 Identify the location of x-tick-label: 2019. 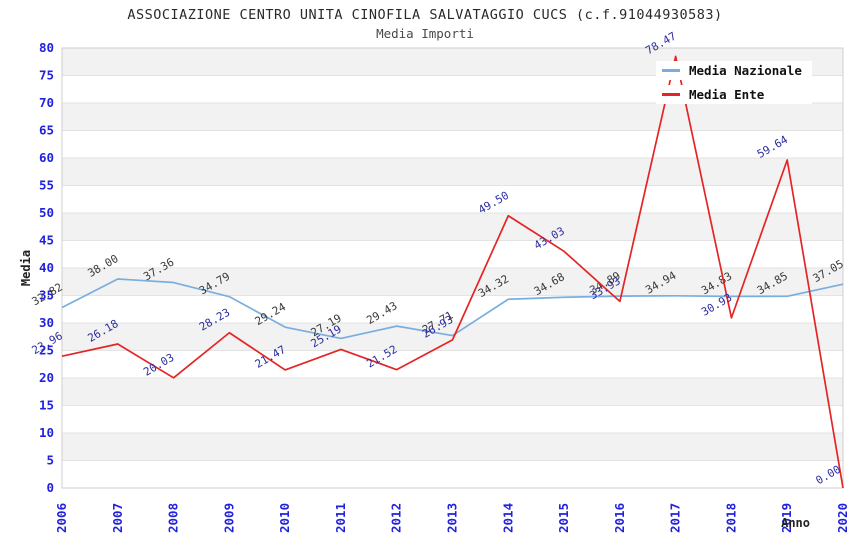
(786, 518).